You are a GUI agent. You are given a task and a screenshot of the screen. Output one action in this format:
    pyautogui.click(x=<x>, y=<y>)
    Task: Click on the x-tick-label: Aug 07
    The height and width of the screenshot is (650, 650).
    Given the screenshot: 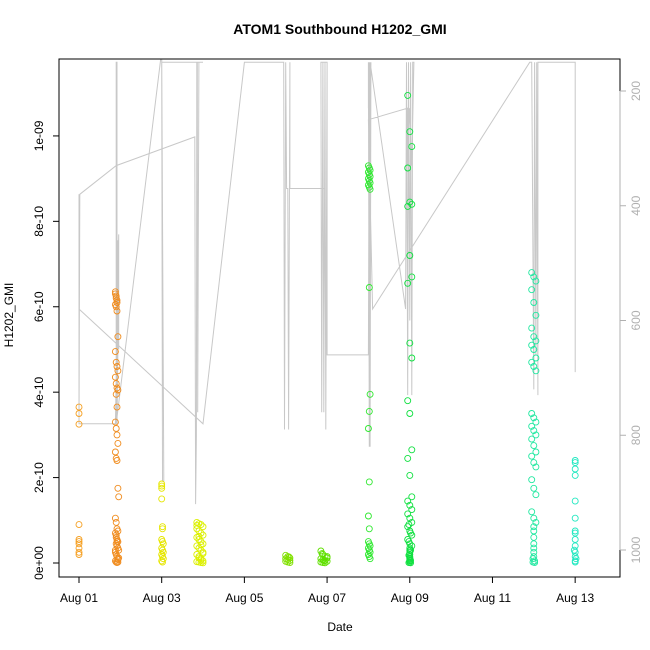 What is the action you would take?
    pyautogui.click(x=327, y=598)
    